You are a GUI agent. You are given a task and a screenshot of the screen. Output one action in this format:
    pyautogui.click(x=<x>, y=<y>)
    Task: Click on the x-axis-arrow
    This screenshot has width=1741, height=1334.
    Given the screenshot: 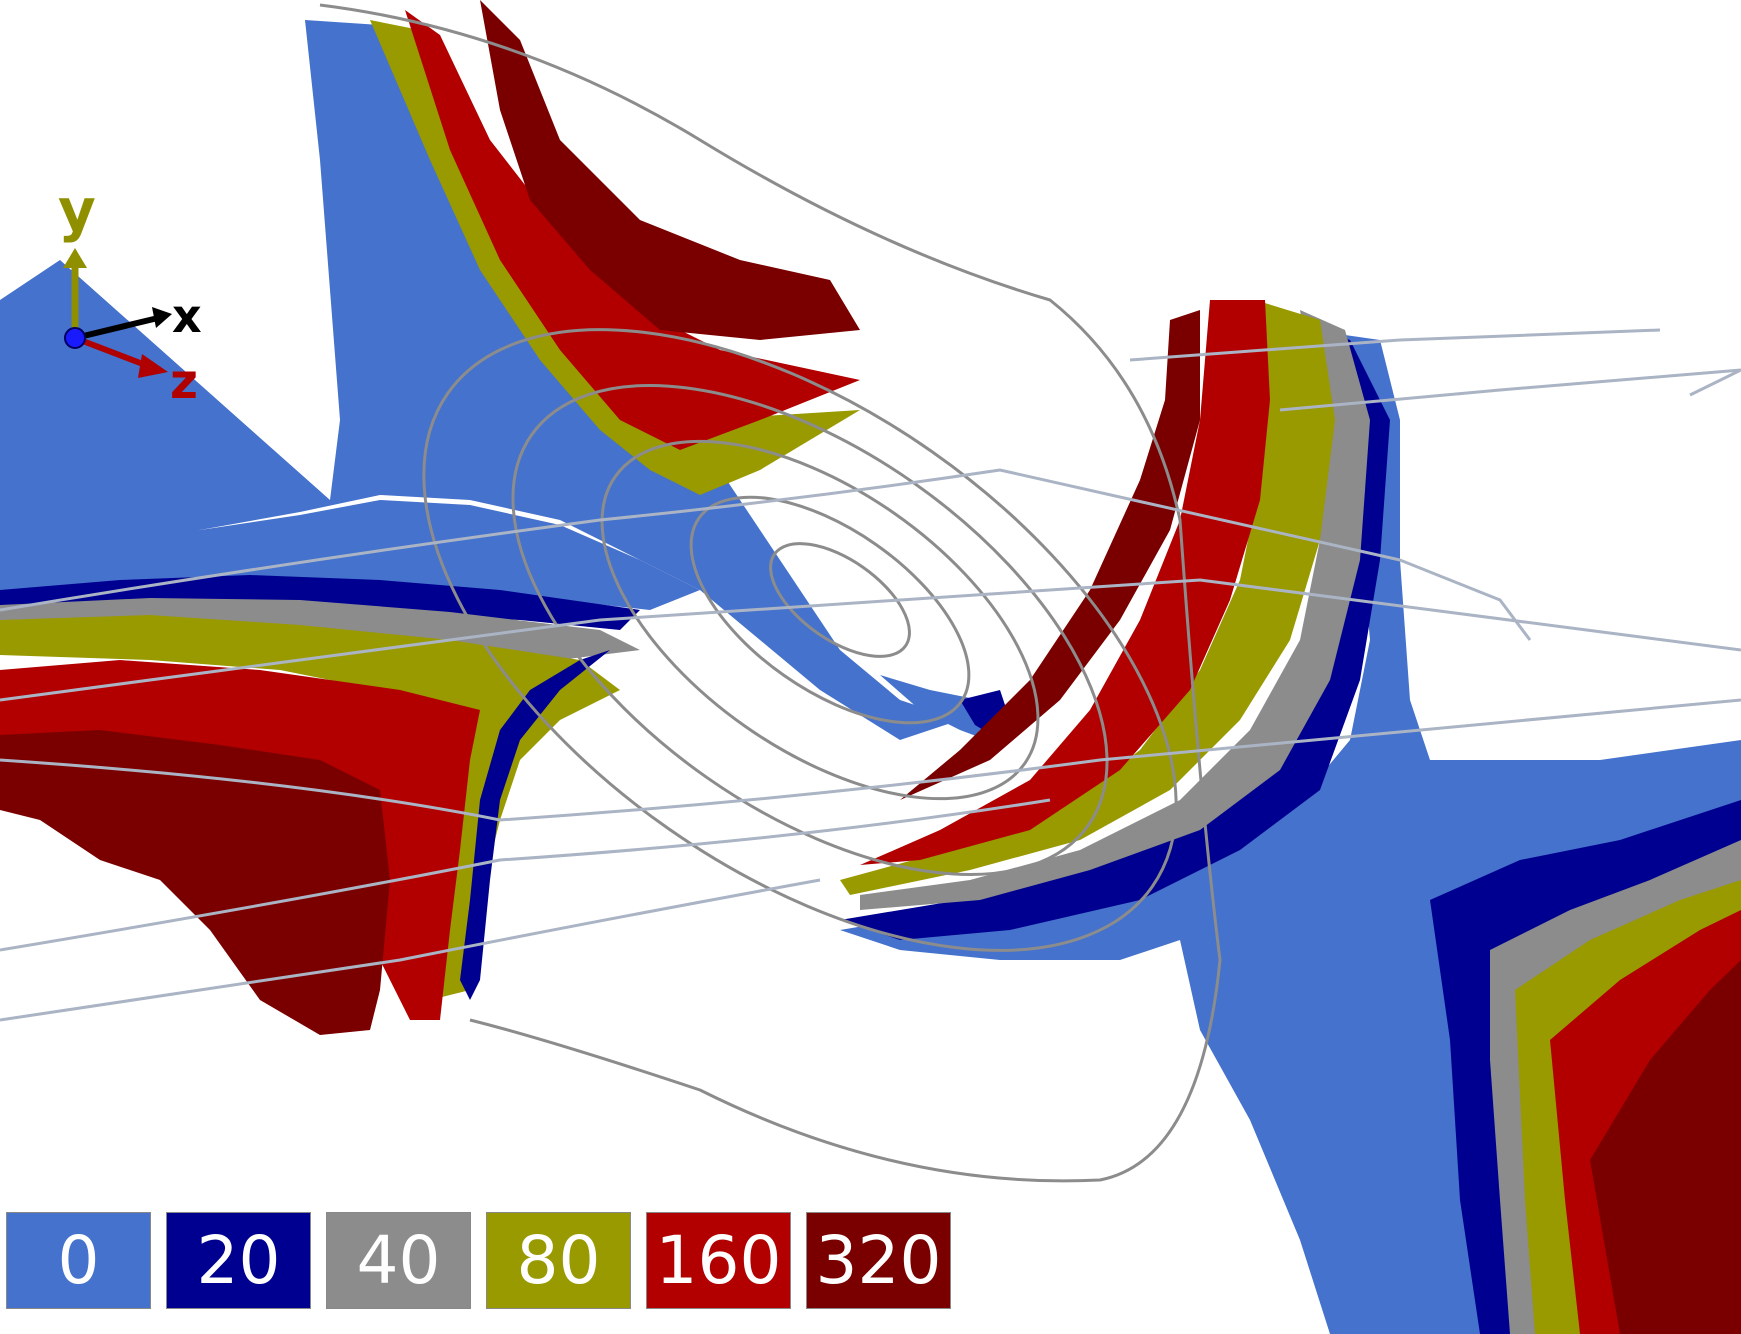 What is the action you would take?
    pyautogui.click(x=116, y=328)
    